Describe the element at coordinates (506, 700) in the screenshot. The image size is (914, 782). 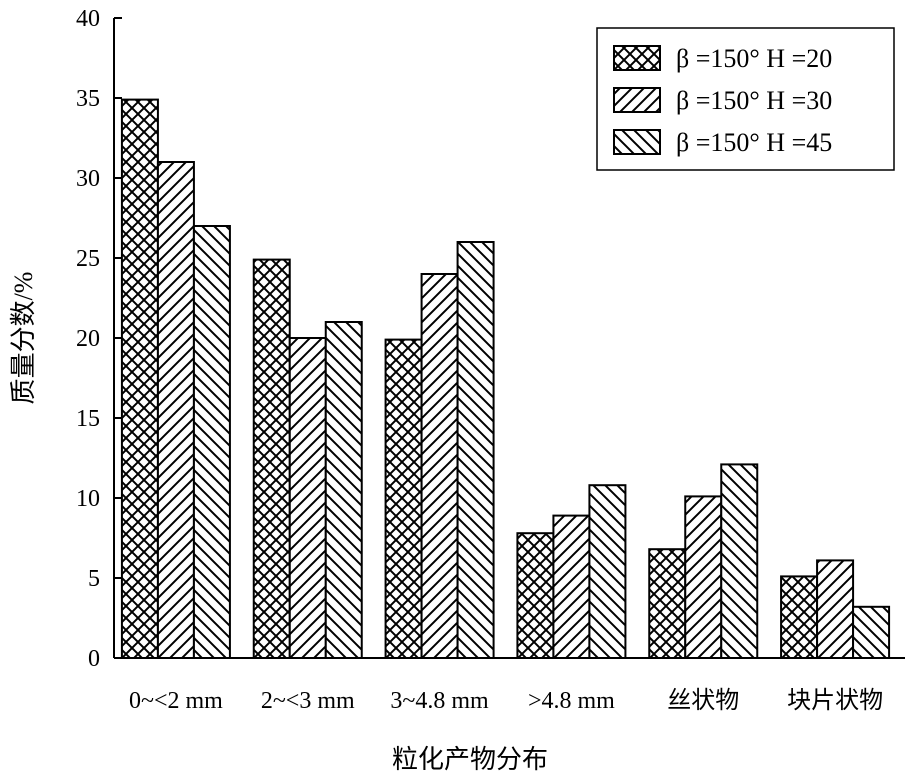
I see `x-category-labels: 0~<2 mm 2~<3 mm 3~4.8 mm >4.8 mm 丝状物 块片状物` at that location.